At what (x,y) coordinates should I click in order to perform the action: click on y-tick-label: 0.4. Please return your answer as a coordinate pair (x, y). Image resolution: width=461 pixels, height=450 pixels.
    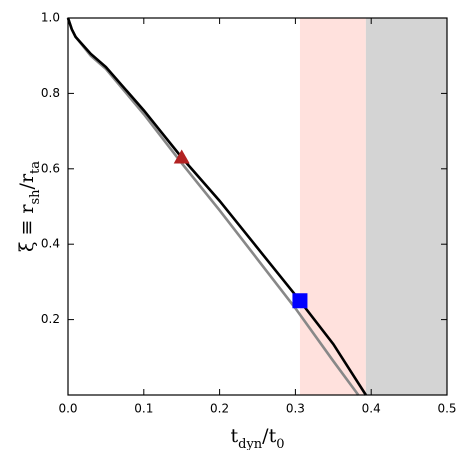
    Looking at the image, I should click on (50, 244).